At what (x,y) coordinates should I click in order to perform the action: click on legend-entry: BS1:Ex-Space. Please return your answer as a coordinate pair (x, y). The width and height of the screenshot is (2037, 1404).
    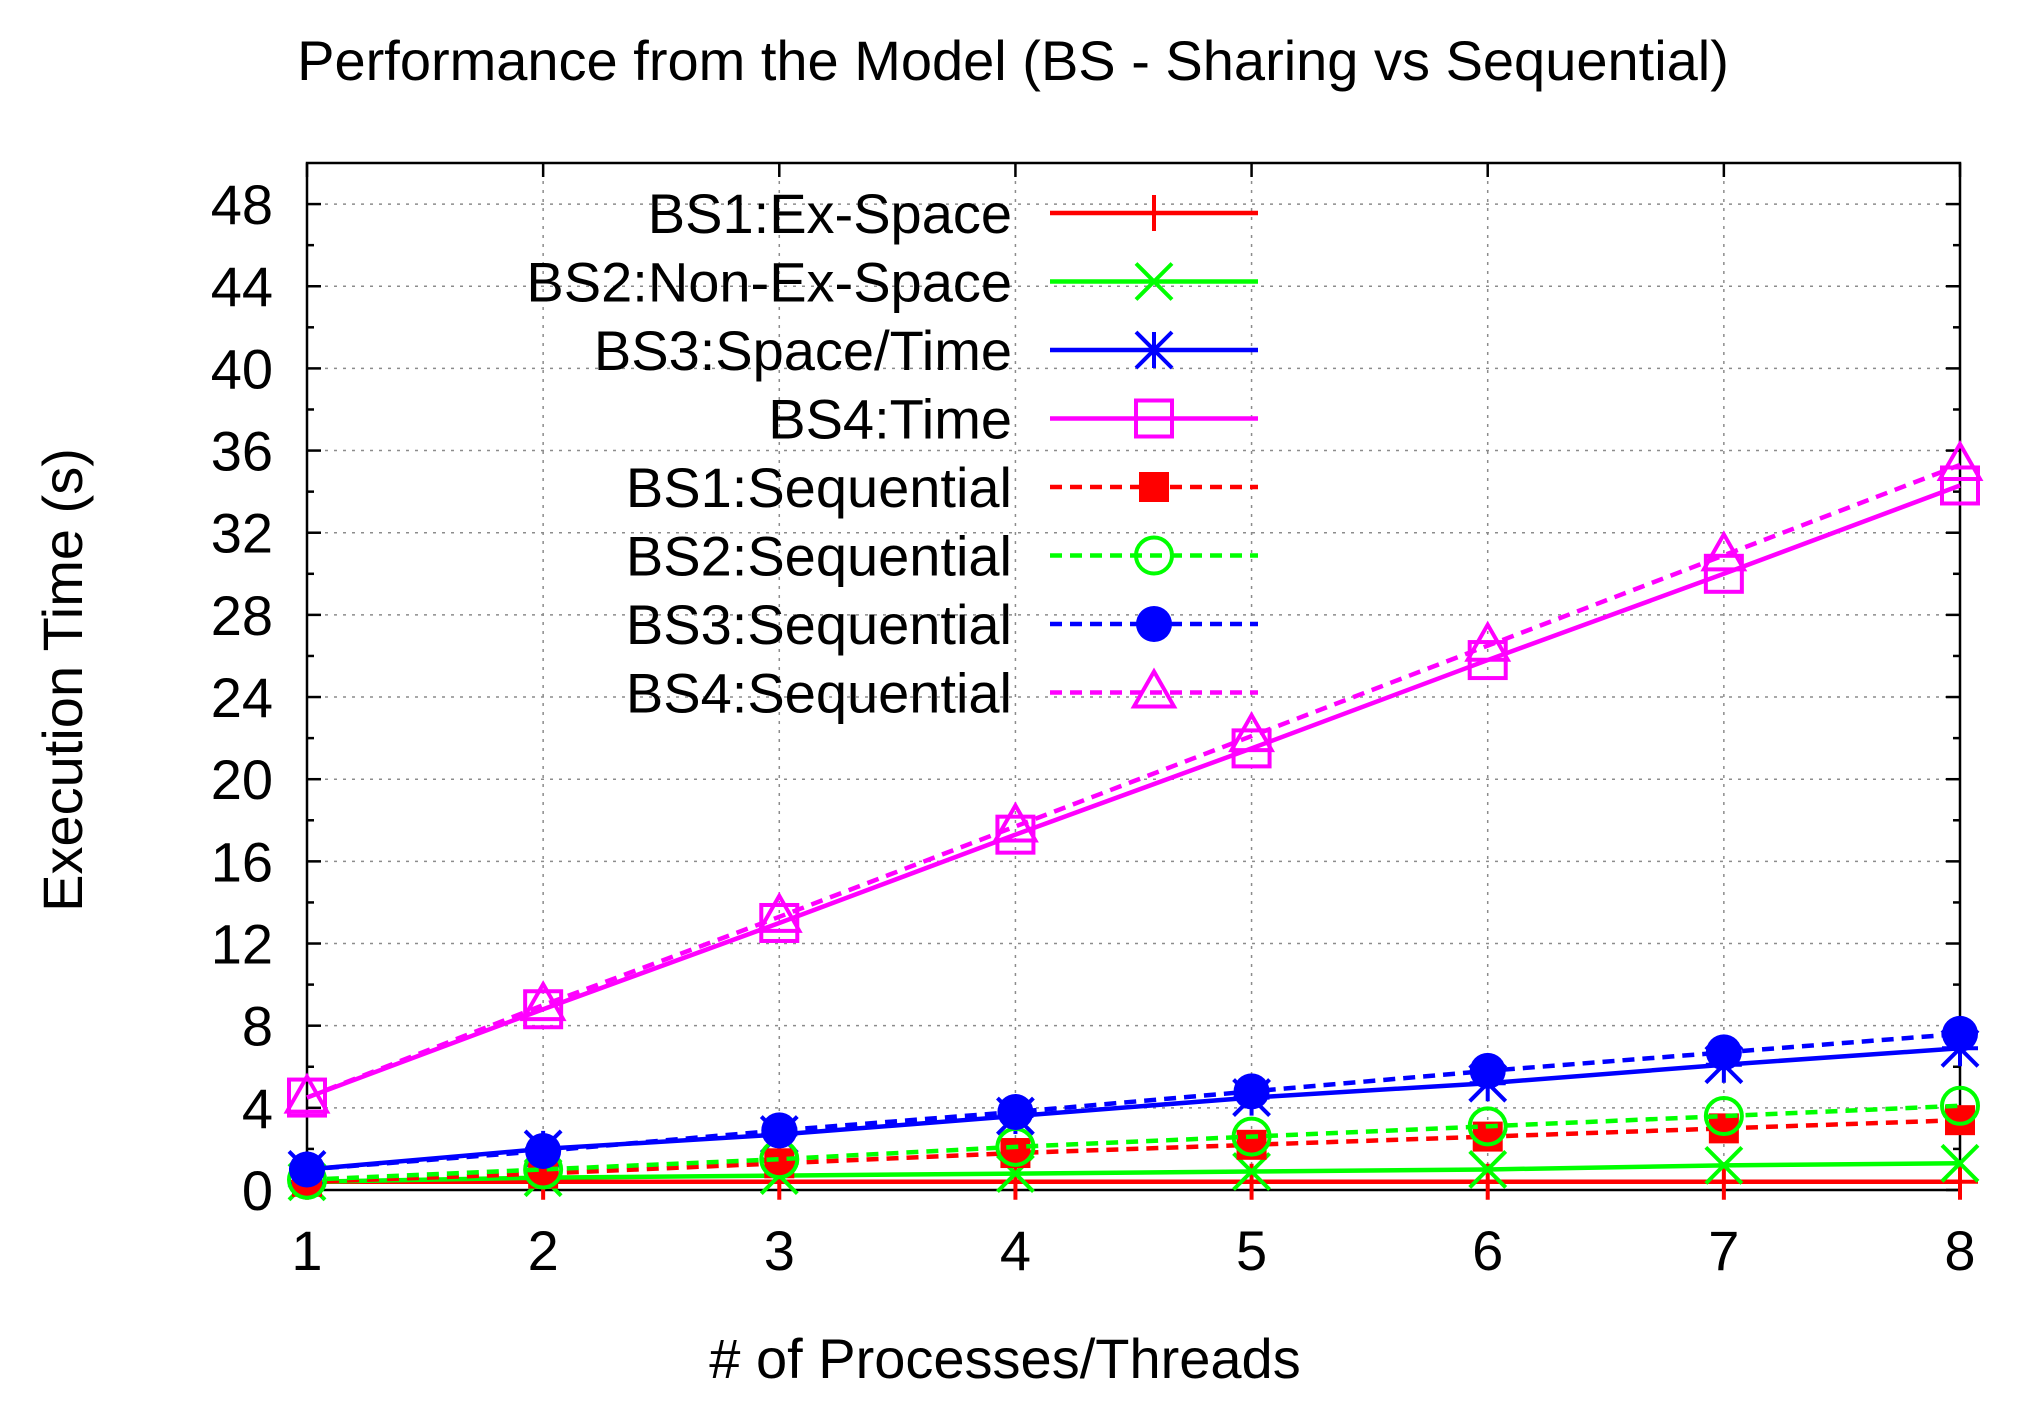
    Looking at the image, I should click on (953, 213).